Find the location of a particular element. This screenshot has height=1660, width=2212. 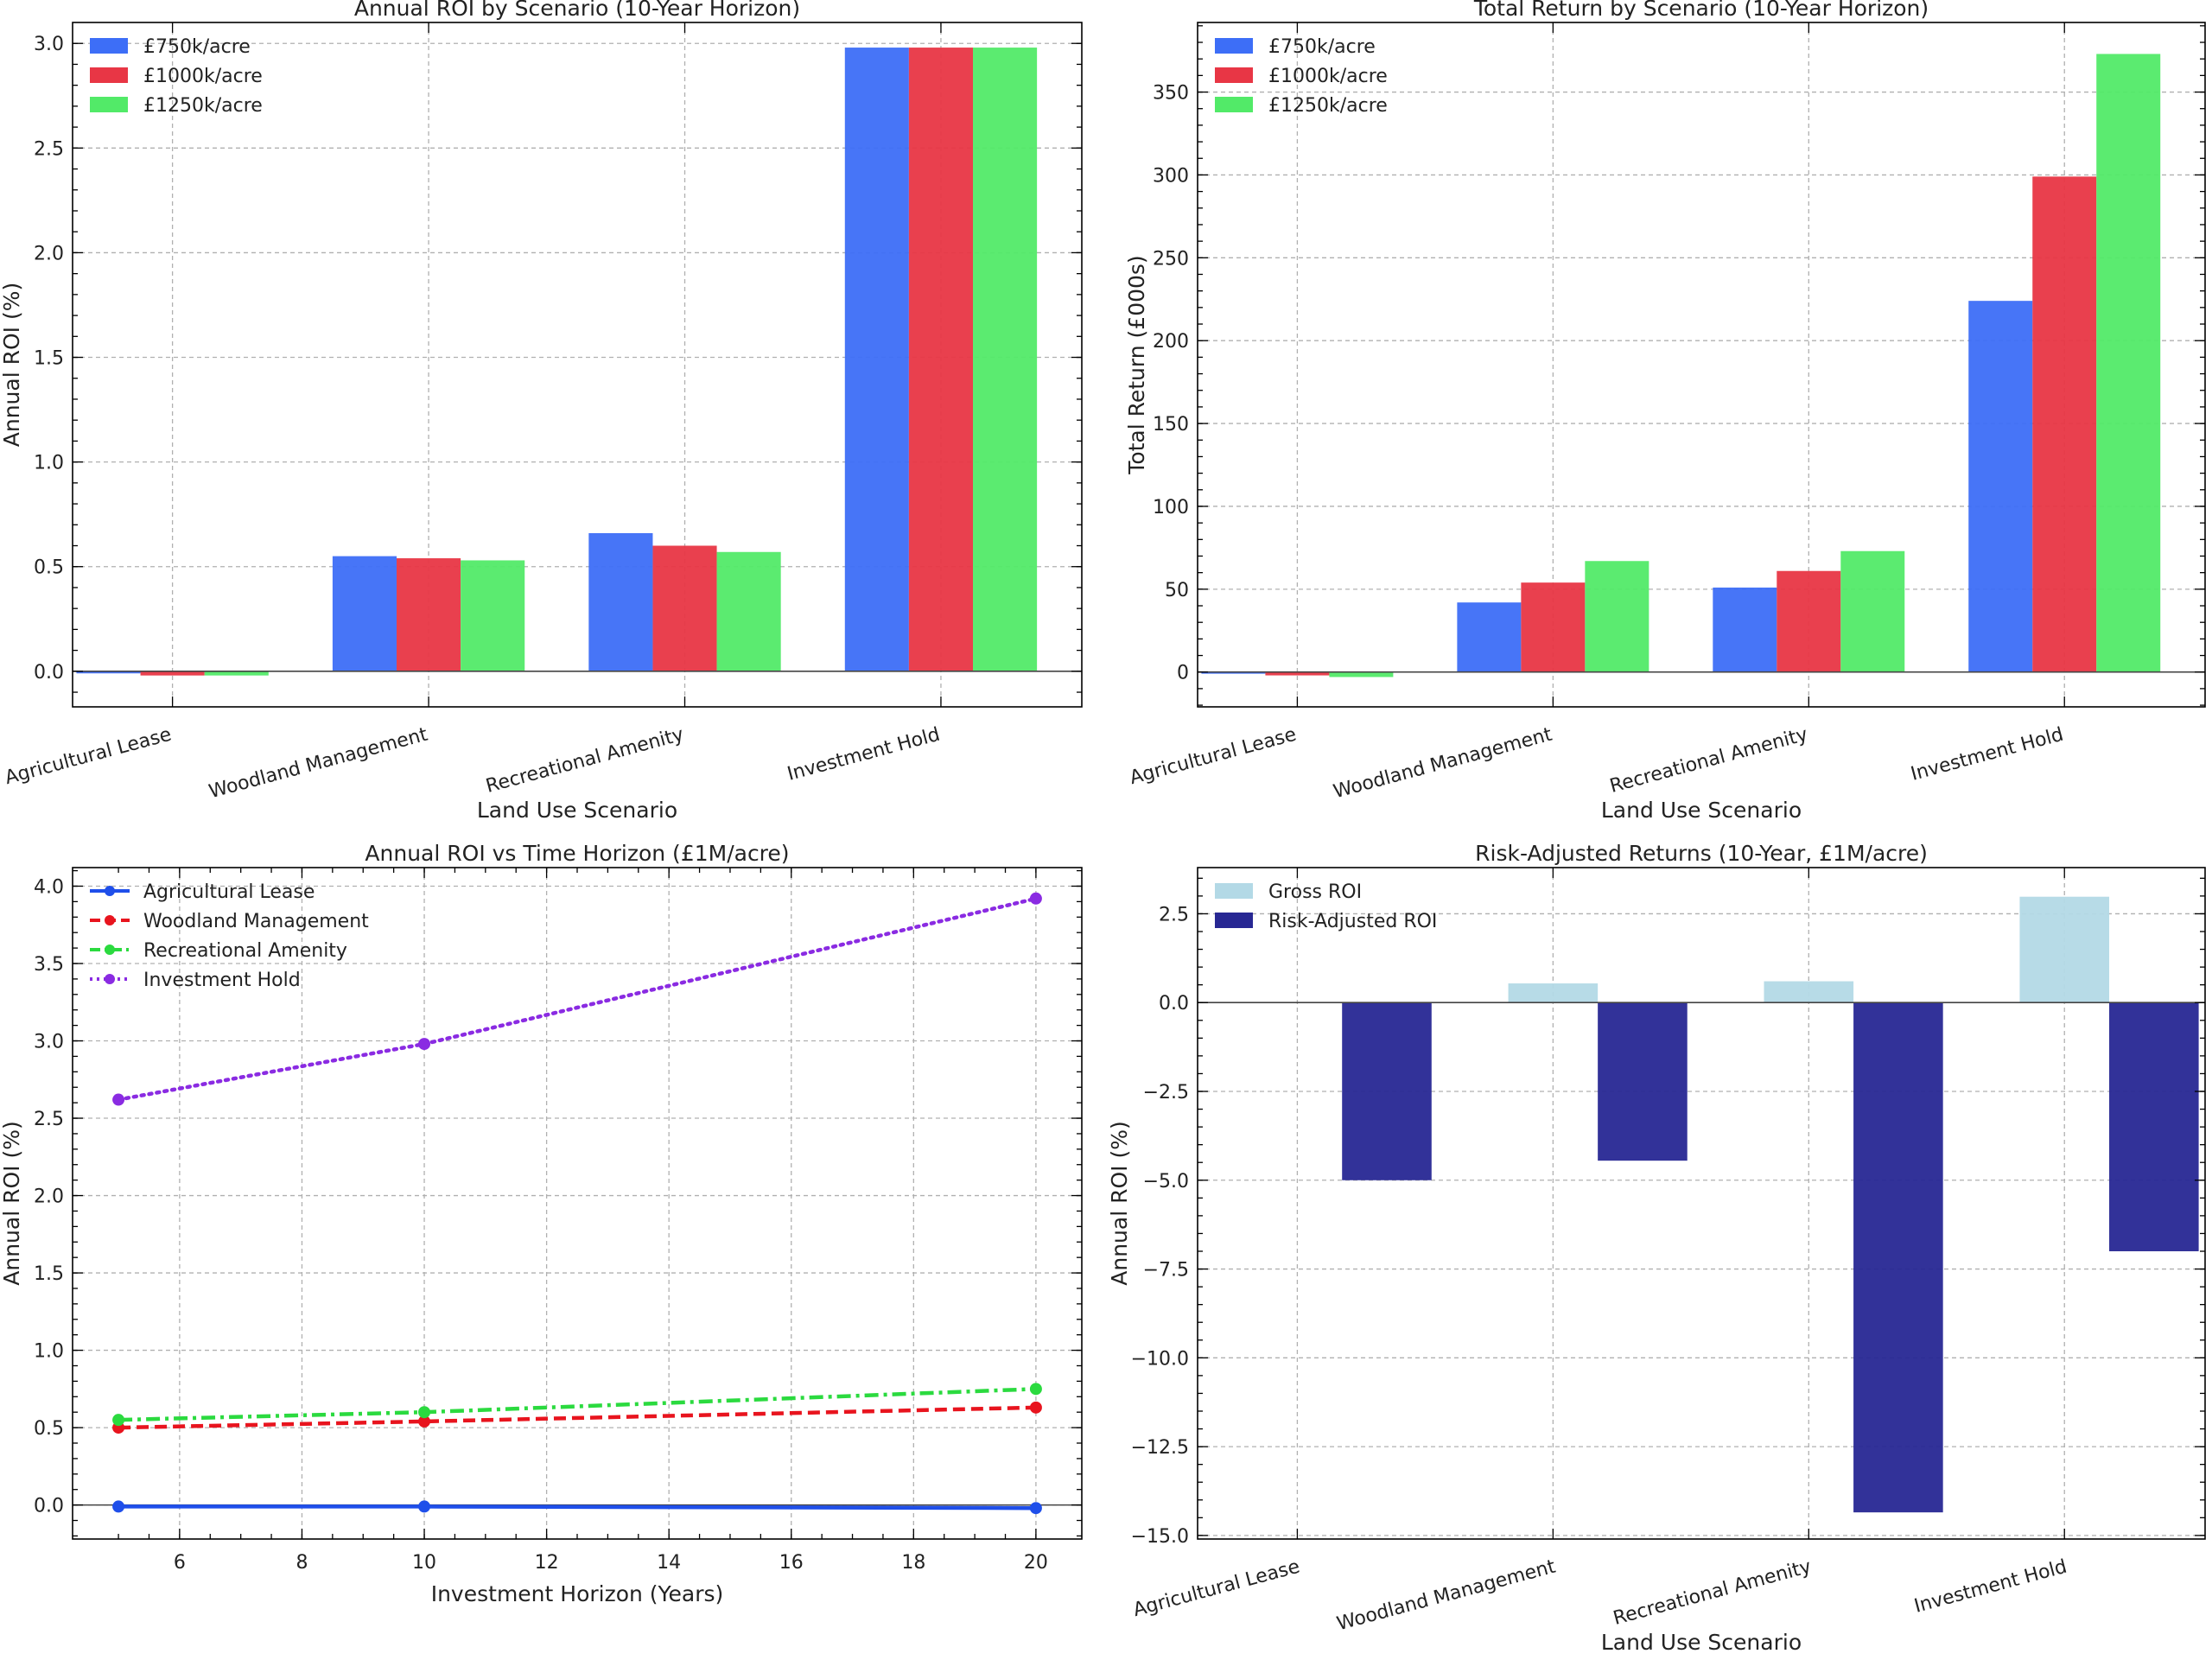

legend-label: Recreational Amenity is located at coordinates (245, 951).